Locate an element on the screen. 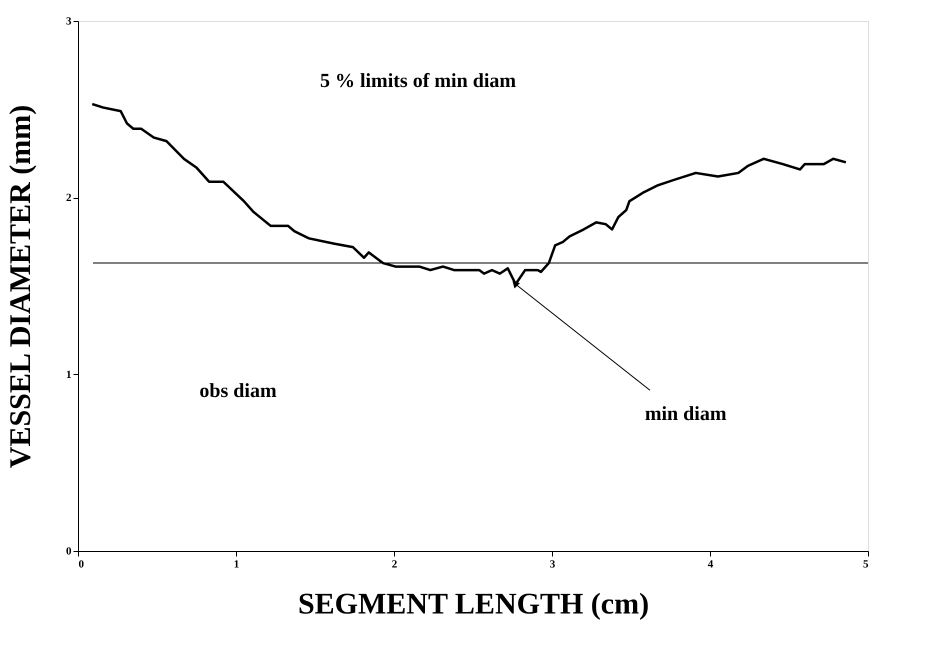  annotation: min diam is located at coordinates (685, 414).